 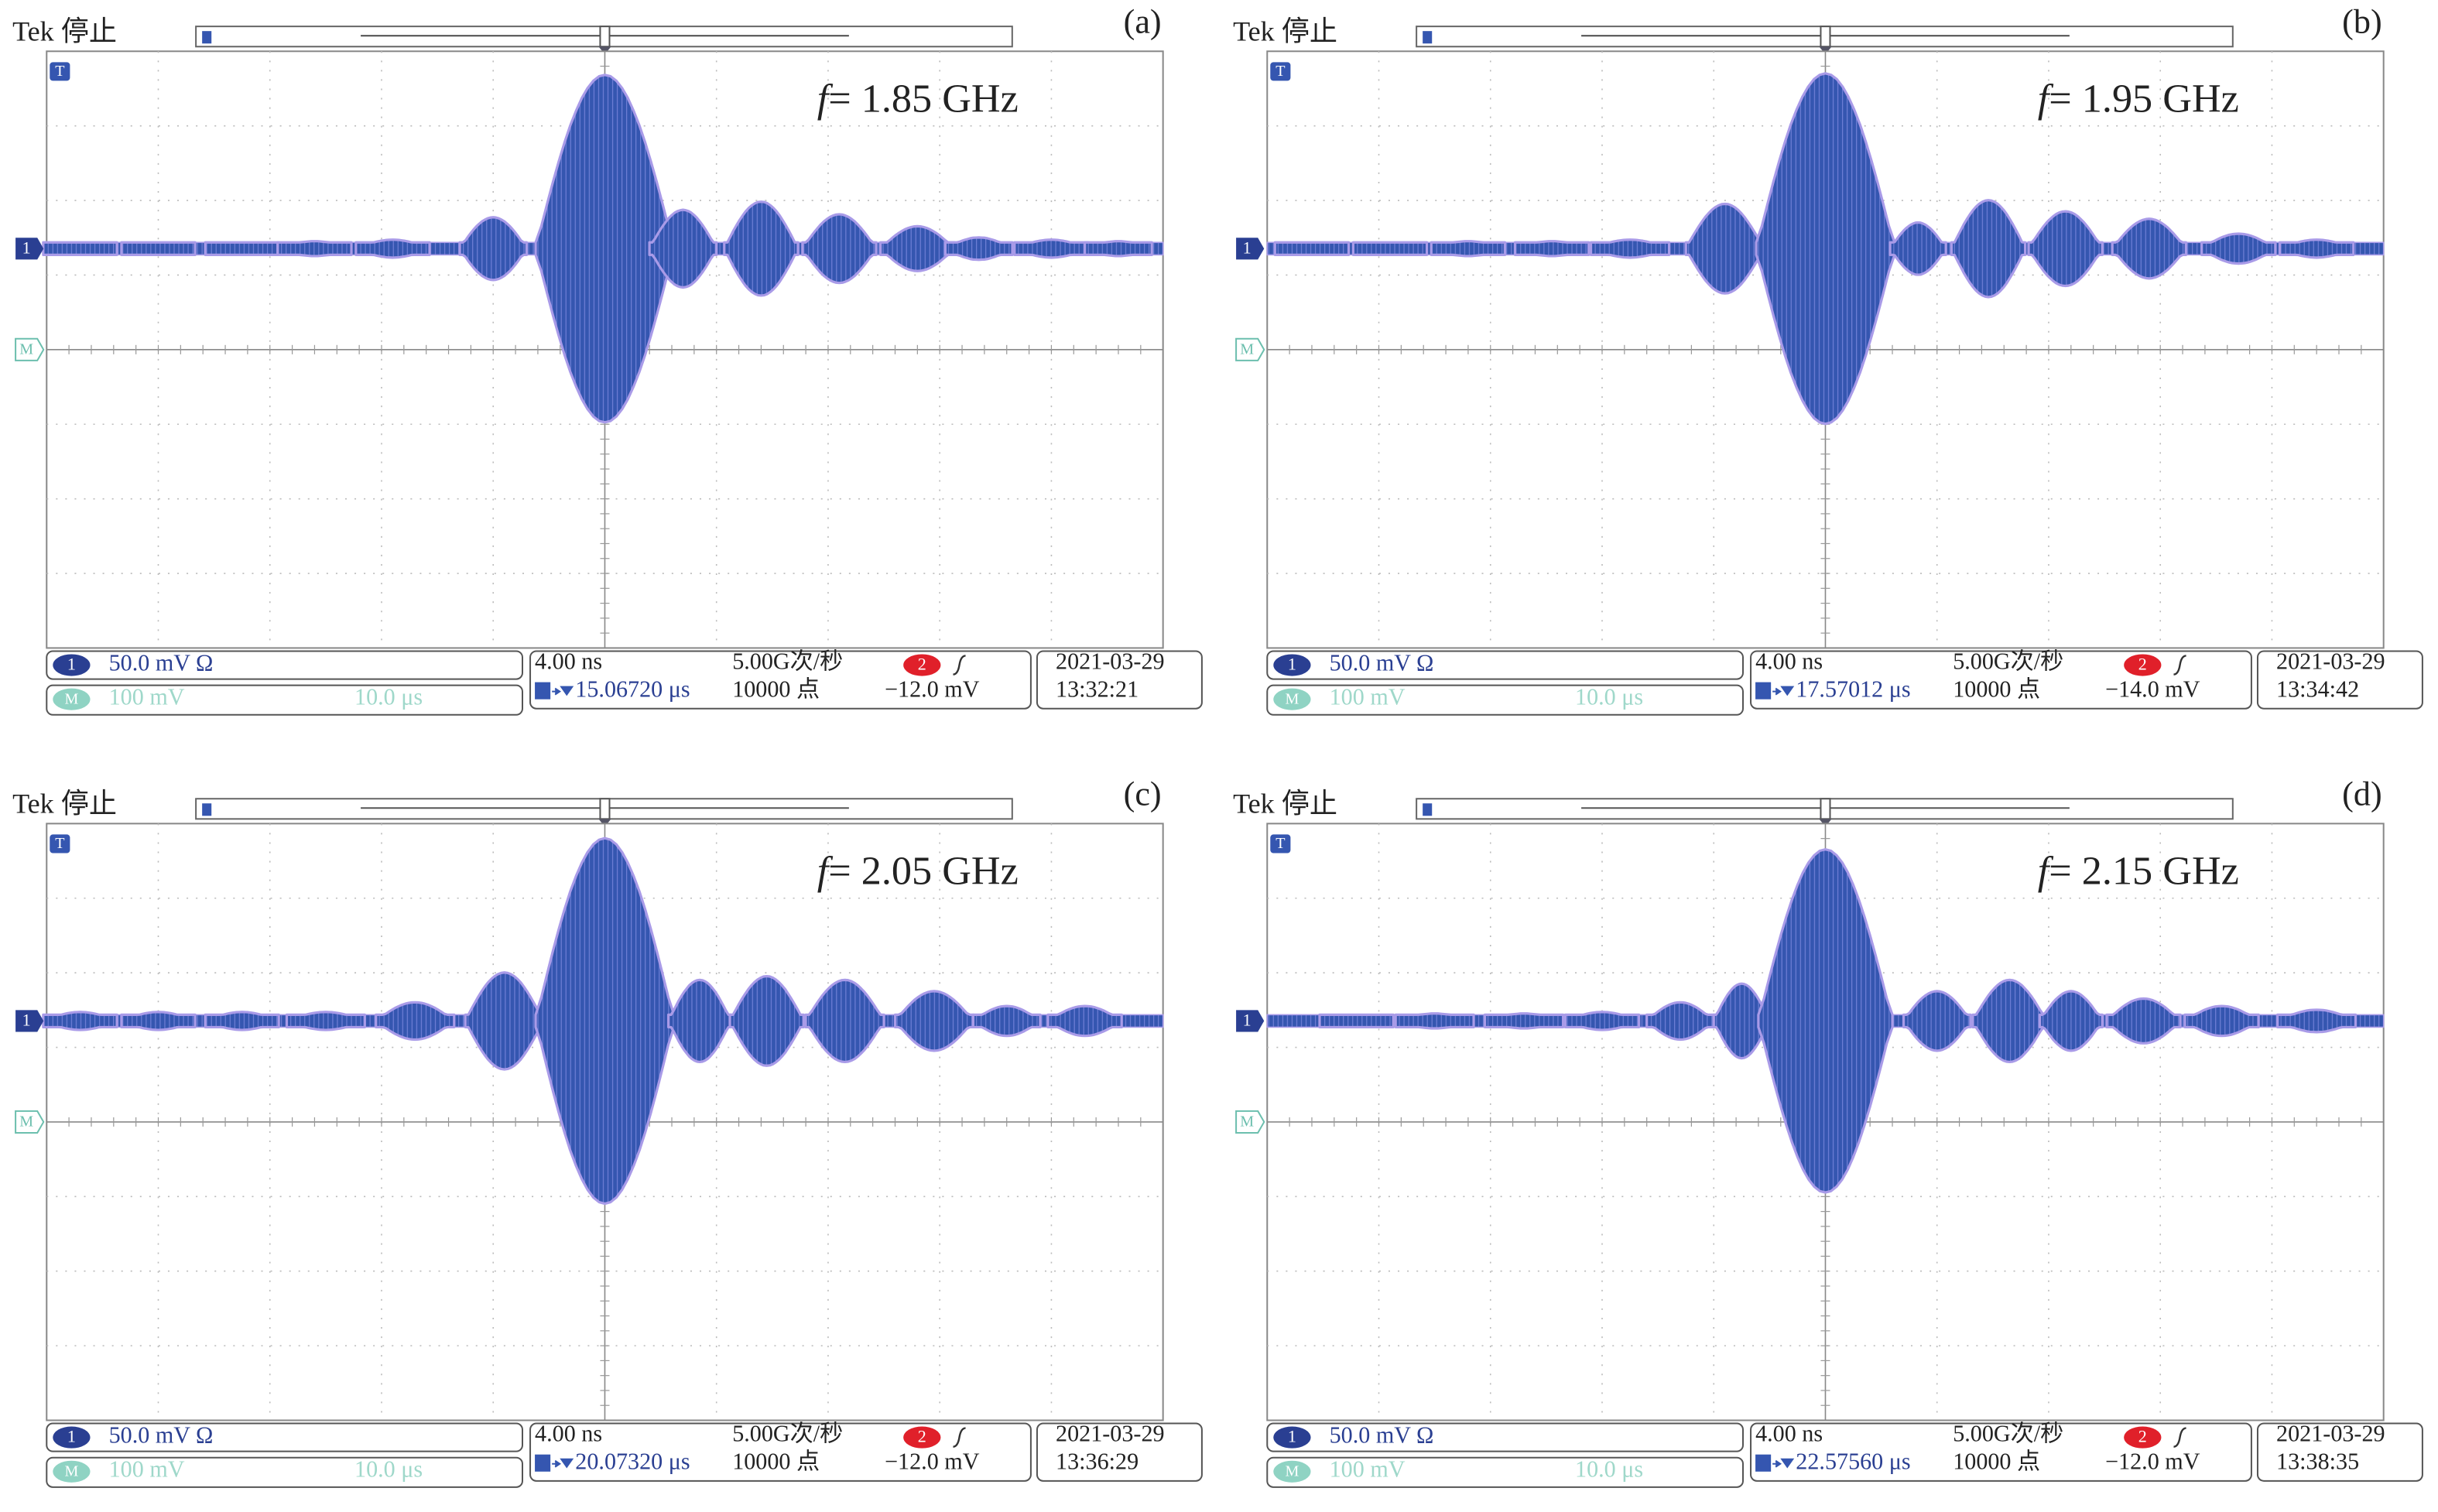 I want to click on frequency-annotation: f= 1.85 GHz, so click(x=918, y=99).